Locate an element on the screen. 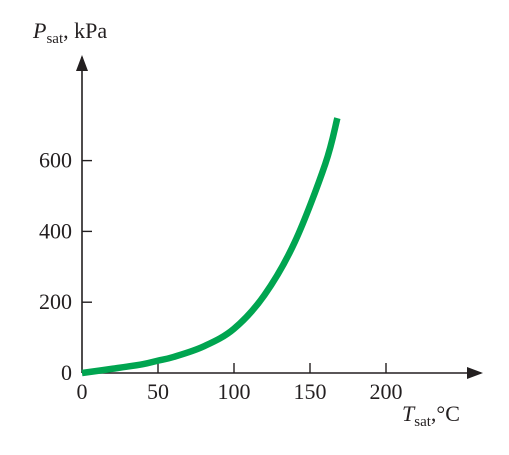 The image size is (509, 455). y-axis-title-subscript: sat is located at coordinates (54, 39).